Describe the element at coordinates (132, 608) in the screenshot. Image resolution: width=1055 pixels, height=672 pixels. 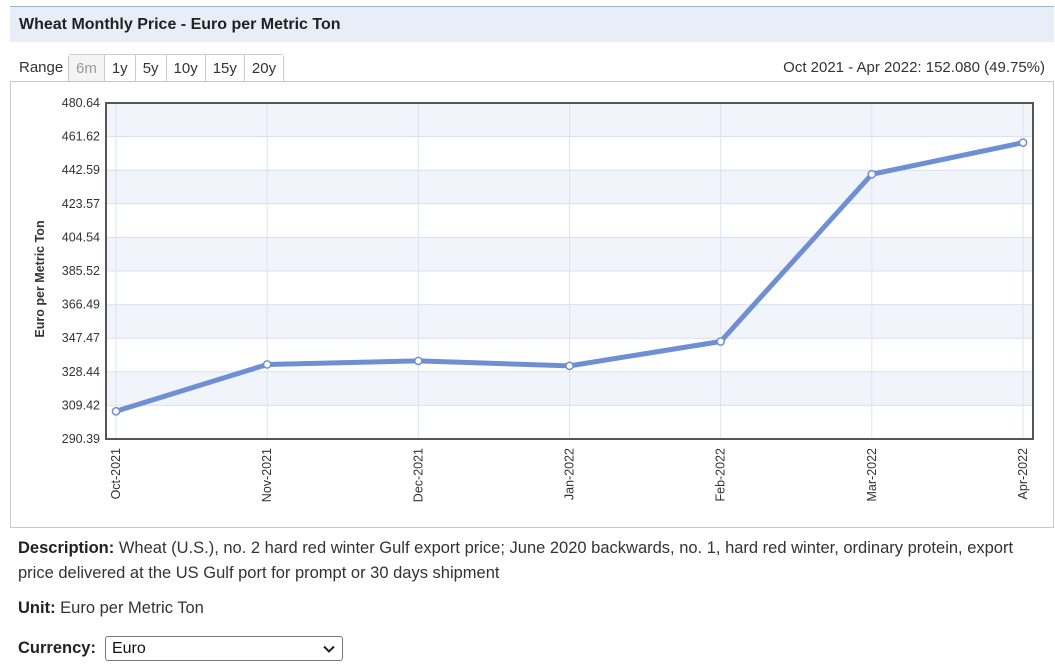
I see `unit-value: Euro per Metric Ton` at that location.